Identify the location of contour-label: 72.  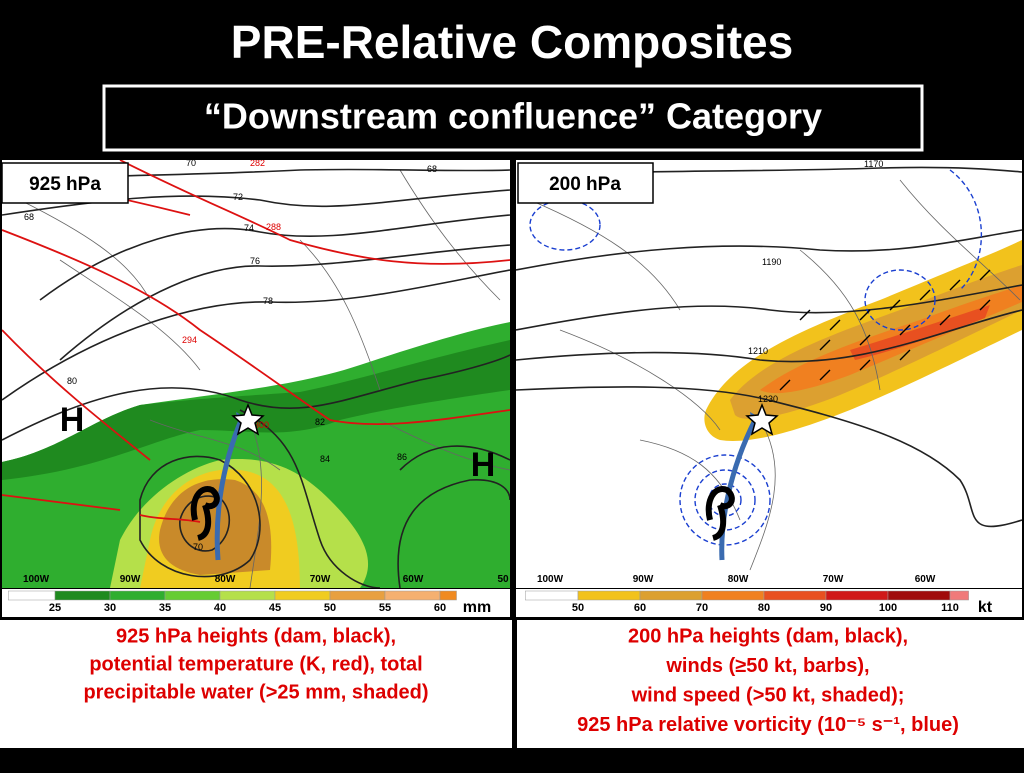
(238, 197).